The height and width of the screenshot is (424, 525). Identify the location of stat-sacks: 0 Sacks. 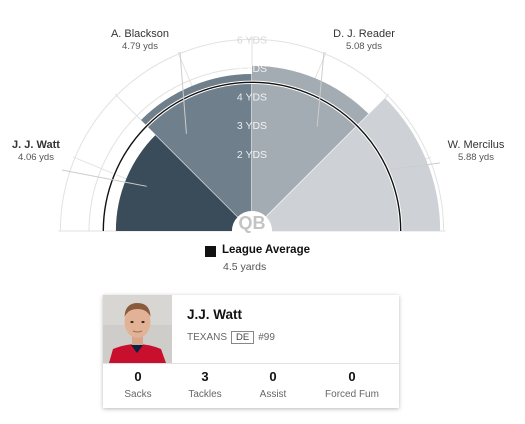
(138, 384).